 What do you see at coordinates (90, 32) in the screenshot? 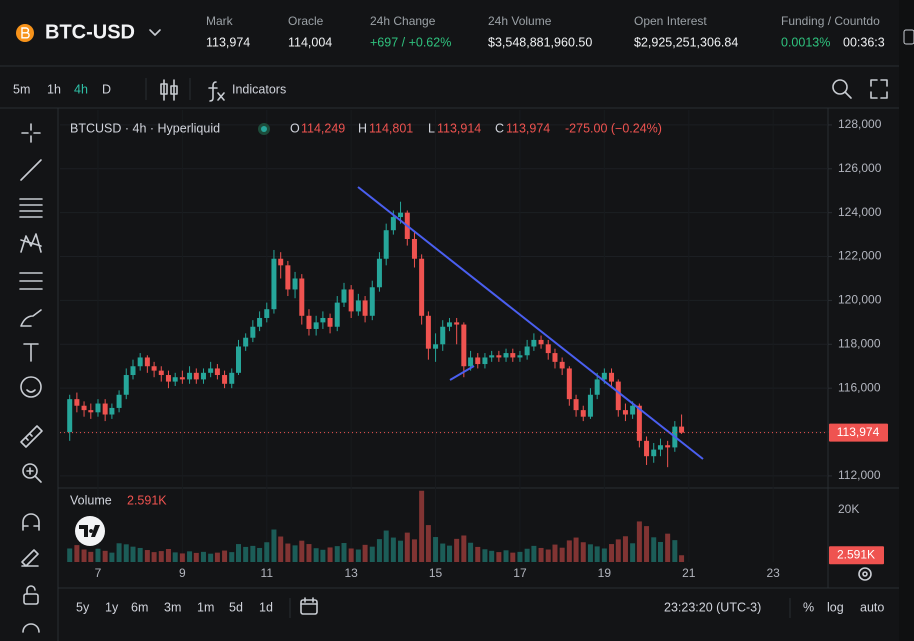
I see `symbol: BTC-USD` at bounding box center [90, 32].